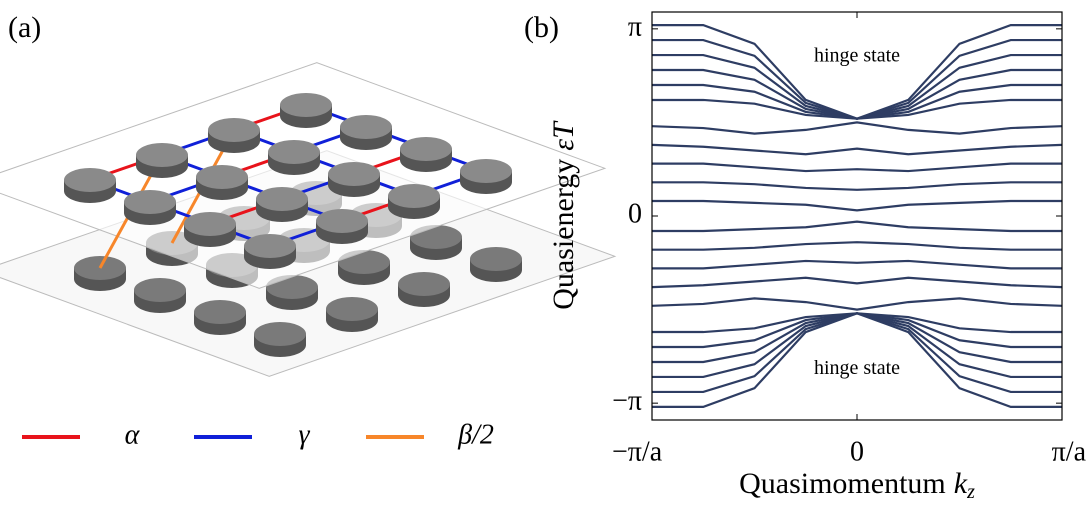 This screenshot has height=506, width=1088. I want to click on x-tick-label: −π/a, so click(637, 451).